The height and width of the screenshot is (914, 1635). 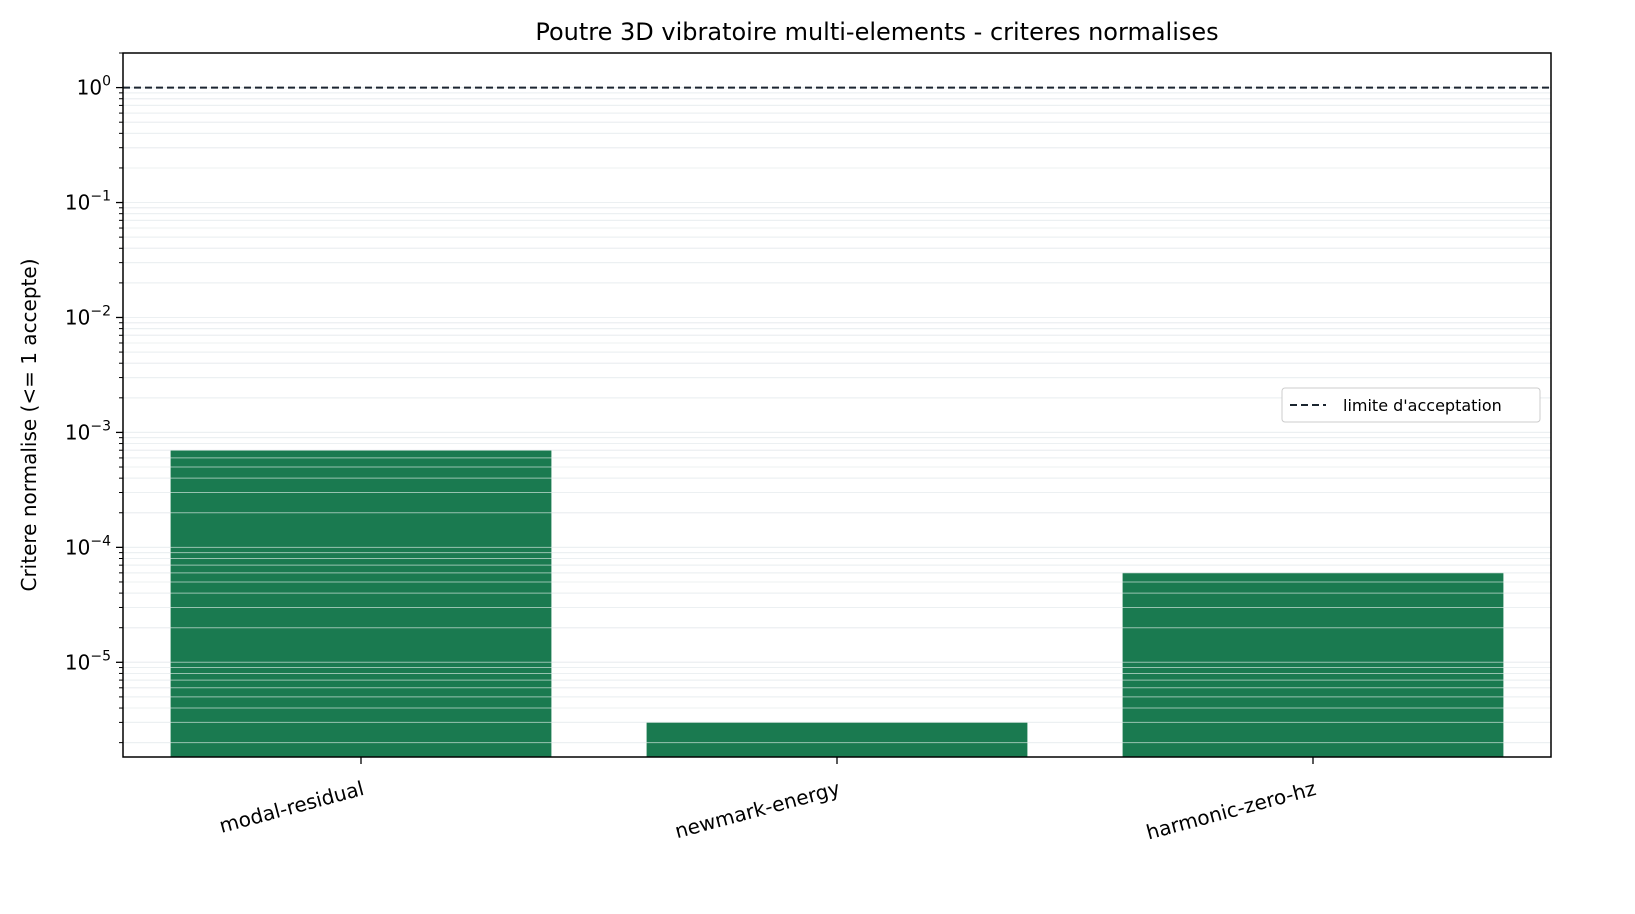 I want to click on legend-entry-label: limite d'acceptation, so click(x=1422, y=405).